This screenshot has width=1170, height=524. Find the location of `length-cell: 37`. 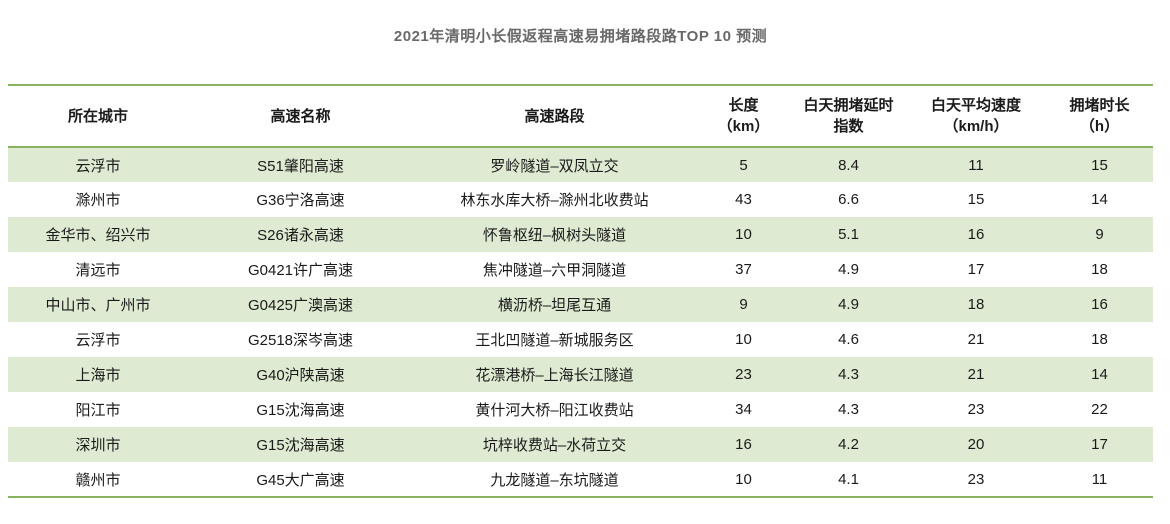

length-cell: 37 is located at coordinates (743, 269).